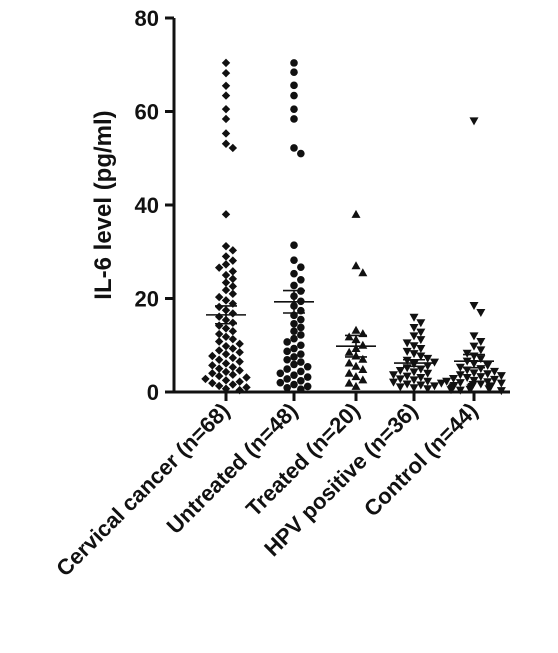 The image size is (558, 653). Describe the element at coordinates (147, 205) in the screenshot. I see `y-tick-label: 40` at that location.